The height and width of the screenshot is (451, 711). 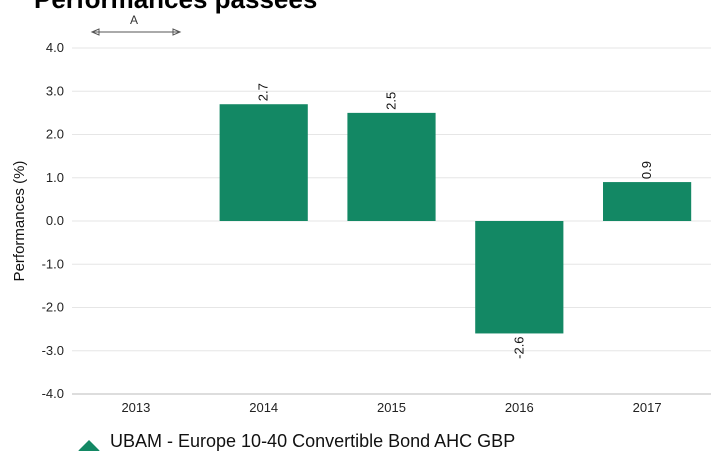 What do you see at coordinates (55, 134) in the screenshot?
I see `y-tick-label: 2.0` at bounding box center [55, 134].